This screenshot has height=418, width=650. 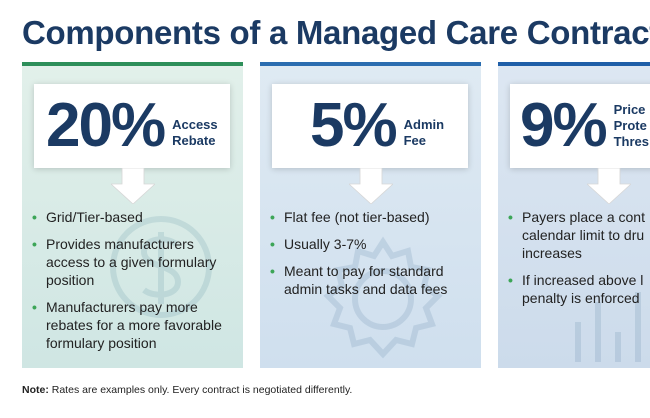 I want to click on gear-icon, so click(x=383, y=297).